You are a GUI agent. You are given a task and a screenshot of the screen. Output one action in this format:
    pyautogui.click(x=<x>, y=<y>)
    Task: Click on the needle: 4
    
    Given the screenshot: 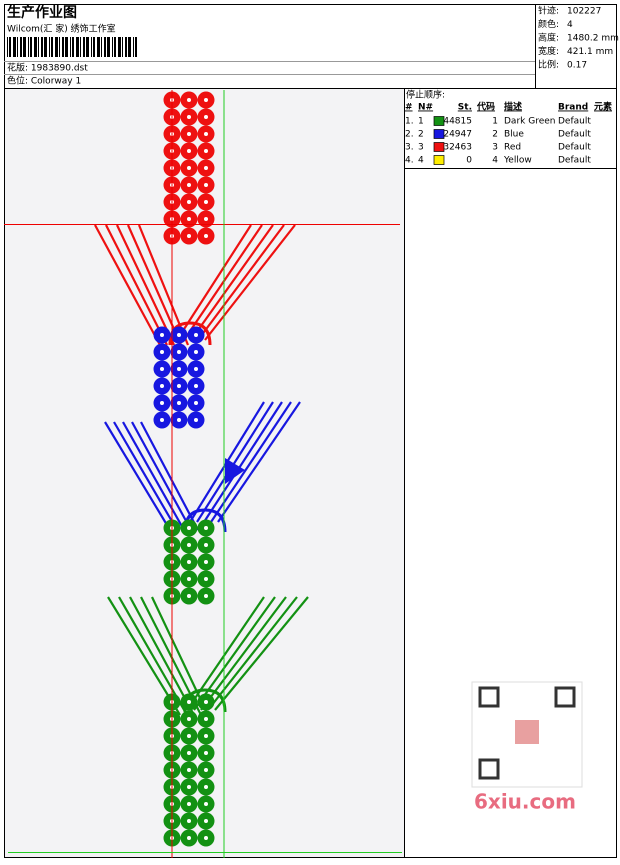 What is the action you would take?
    pyautogui.click(x=421, y=161)
    